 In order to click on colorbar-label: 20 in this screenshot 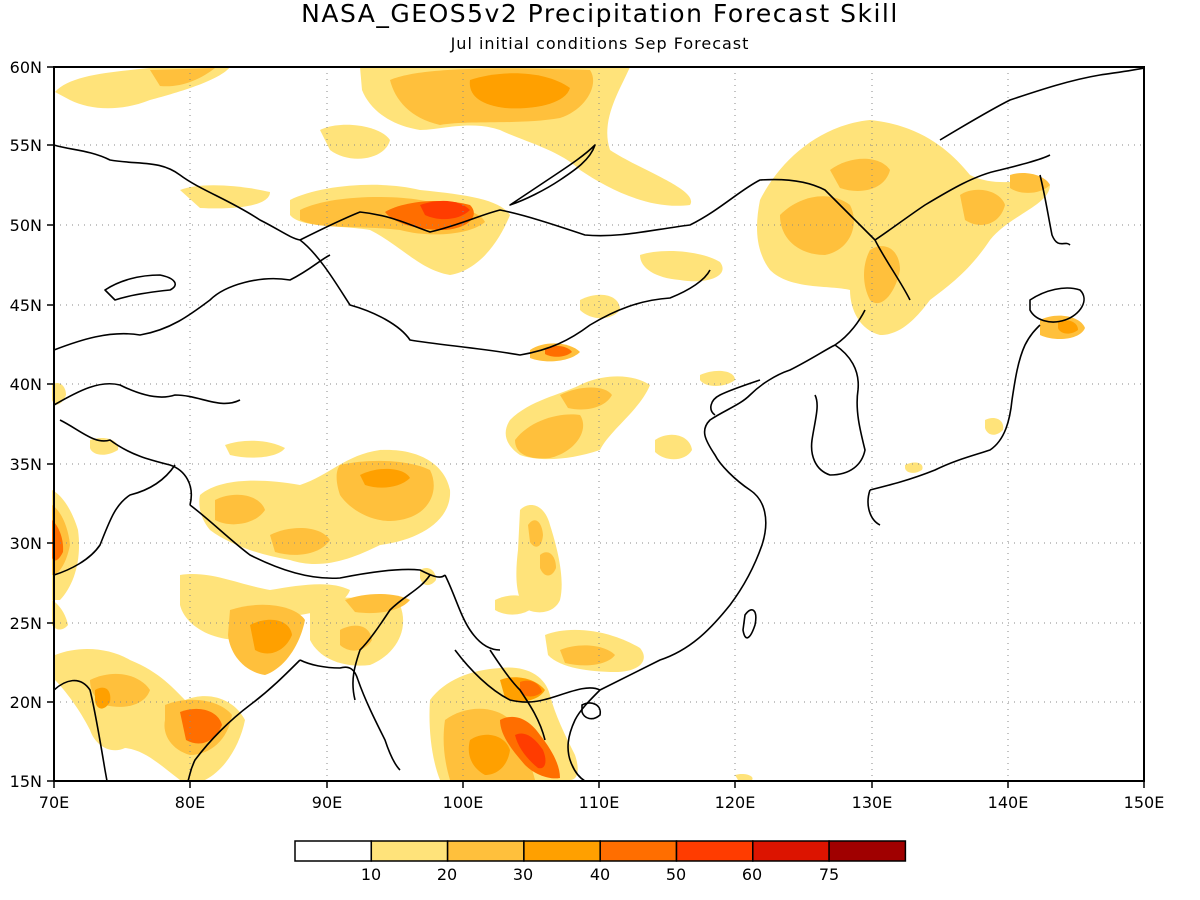, I will do `click(447, 874)`.